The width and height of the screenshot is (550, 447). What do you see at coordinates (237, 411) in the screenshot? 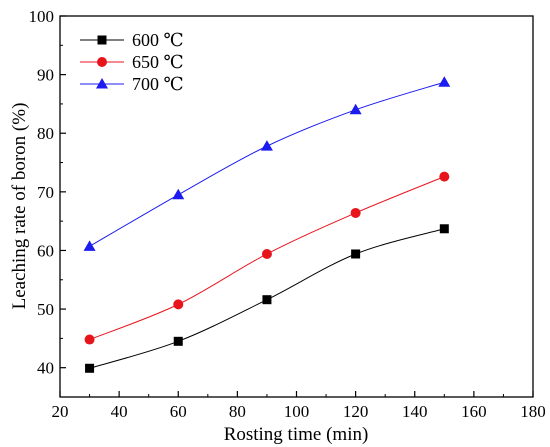
I see `x-tick-label: 80` at bounding box center [237, 411].